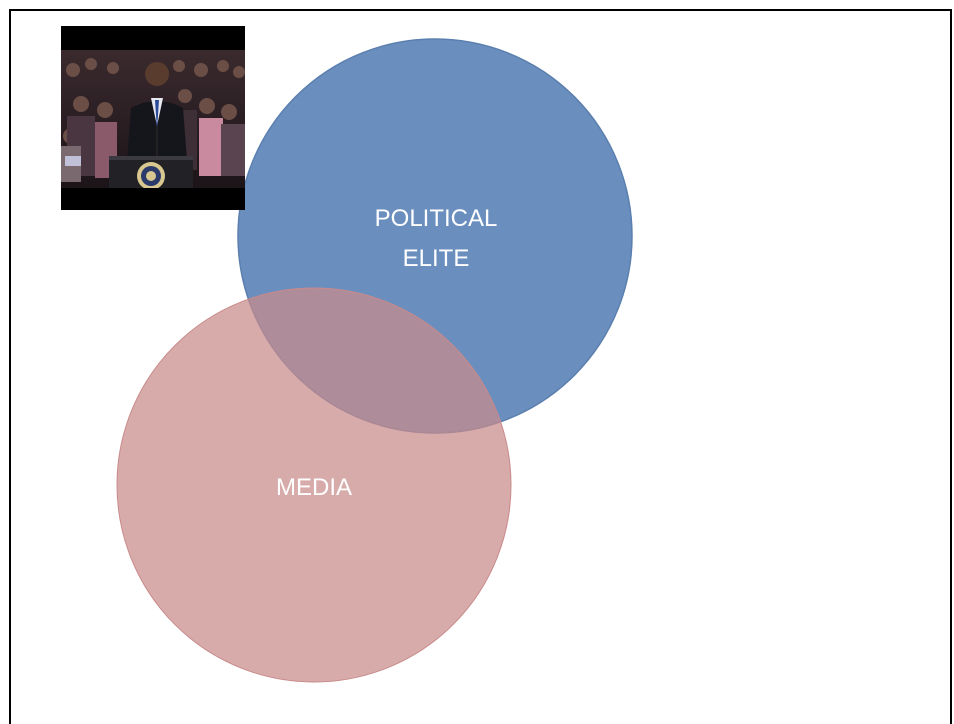 This screenshot has height=724, width=954. I want to click on speaker-photo, so click(153, 118).